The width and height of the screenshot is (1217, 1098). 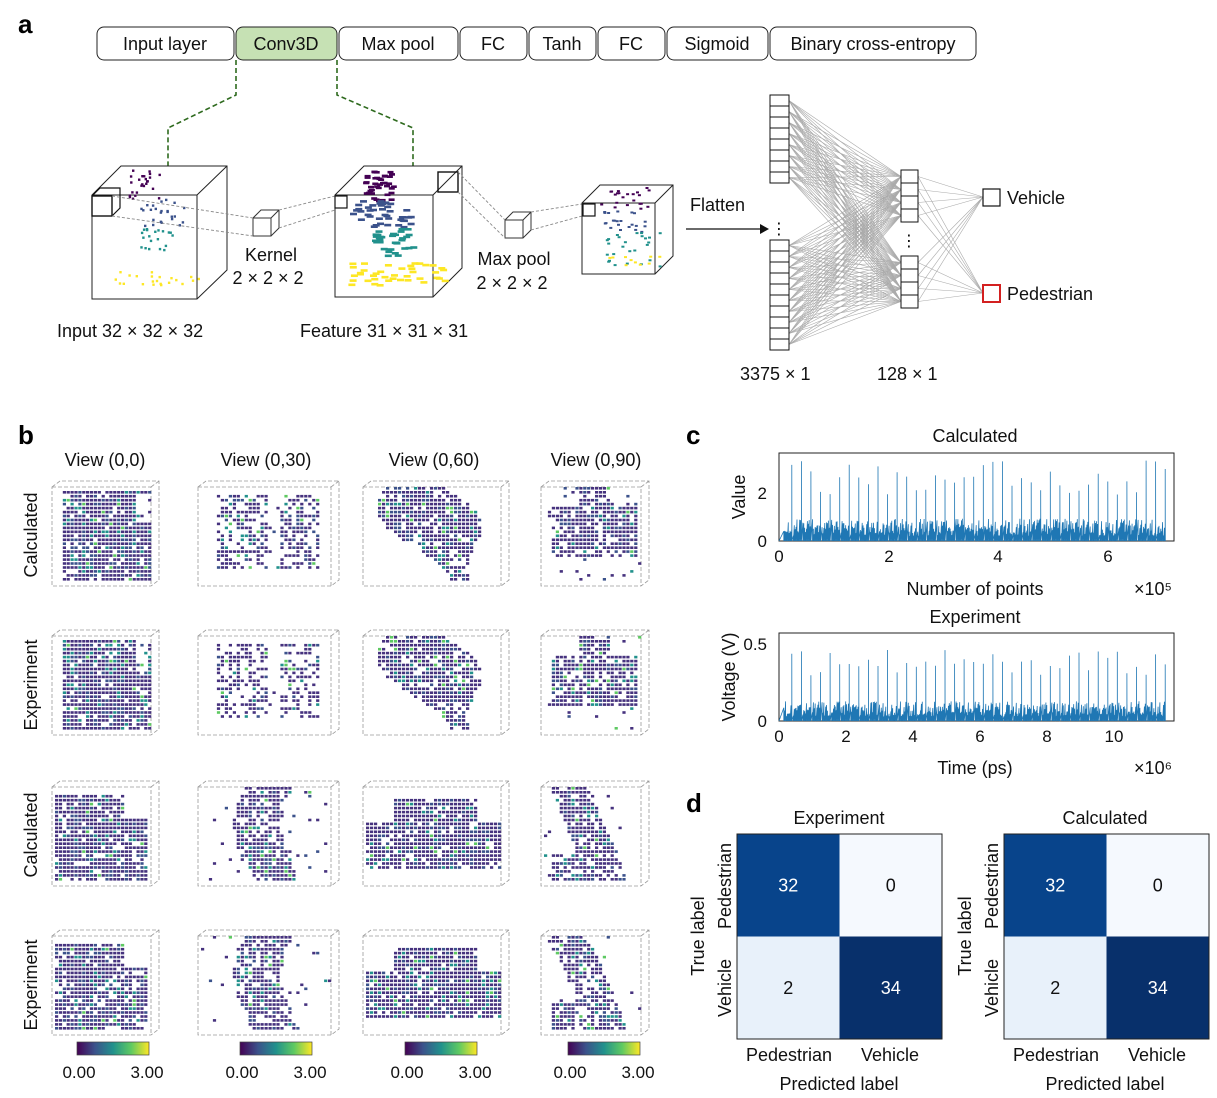 I want to click on flat-ellipsis: ⋮, so click(x=779, y=229).